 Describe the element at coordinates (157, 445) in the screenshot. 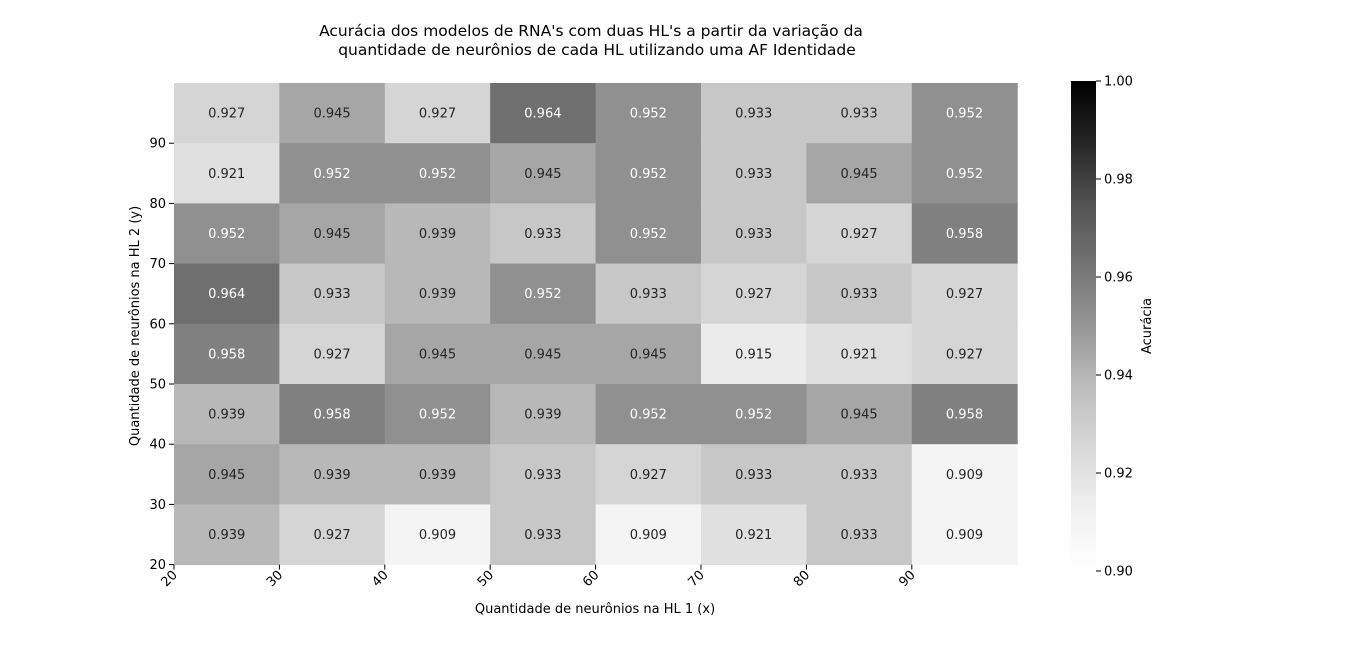

I see `y-tick-label: 40` at that location.